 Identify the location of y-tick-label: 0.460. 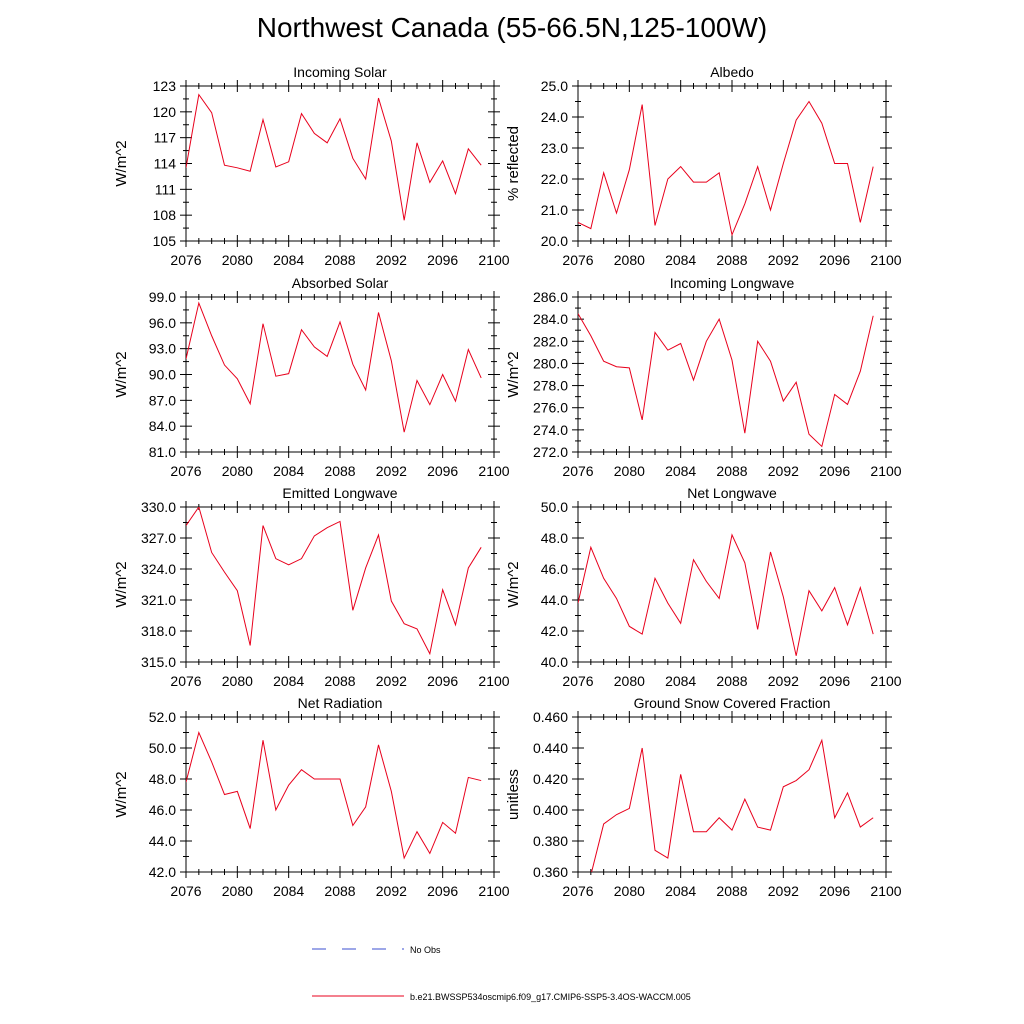
(550, 717).